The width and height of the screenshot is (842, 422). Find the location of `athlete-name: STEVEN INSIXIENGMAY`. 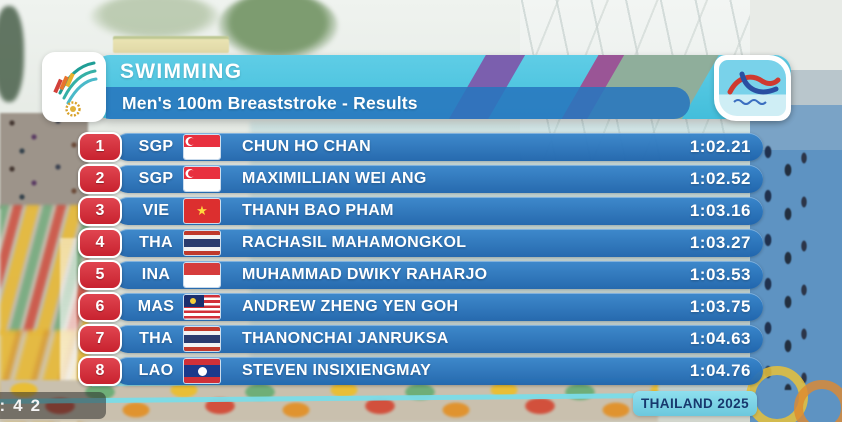

athlete-name: STEVEN INSIXIENGMAY is located at coordinates (337, 370).